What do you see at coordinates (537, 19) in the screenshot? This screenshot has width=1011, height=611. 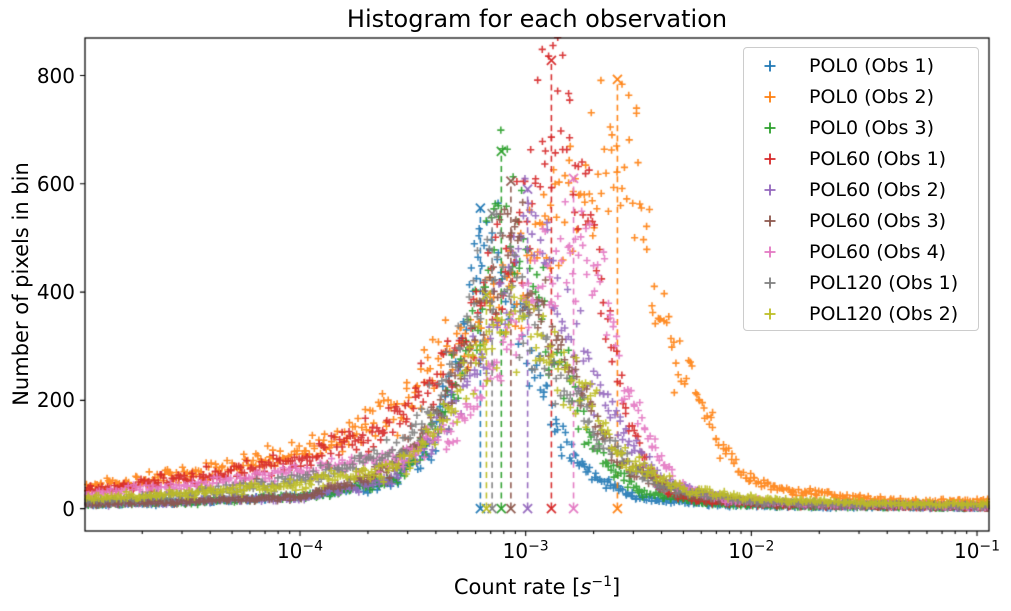 I see `chart-title: Histogram for each observation` at bounding box center [537, 19].